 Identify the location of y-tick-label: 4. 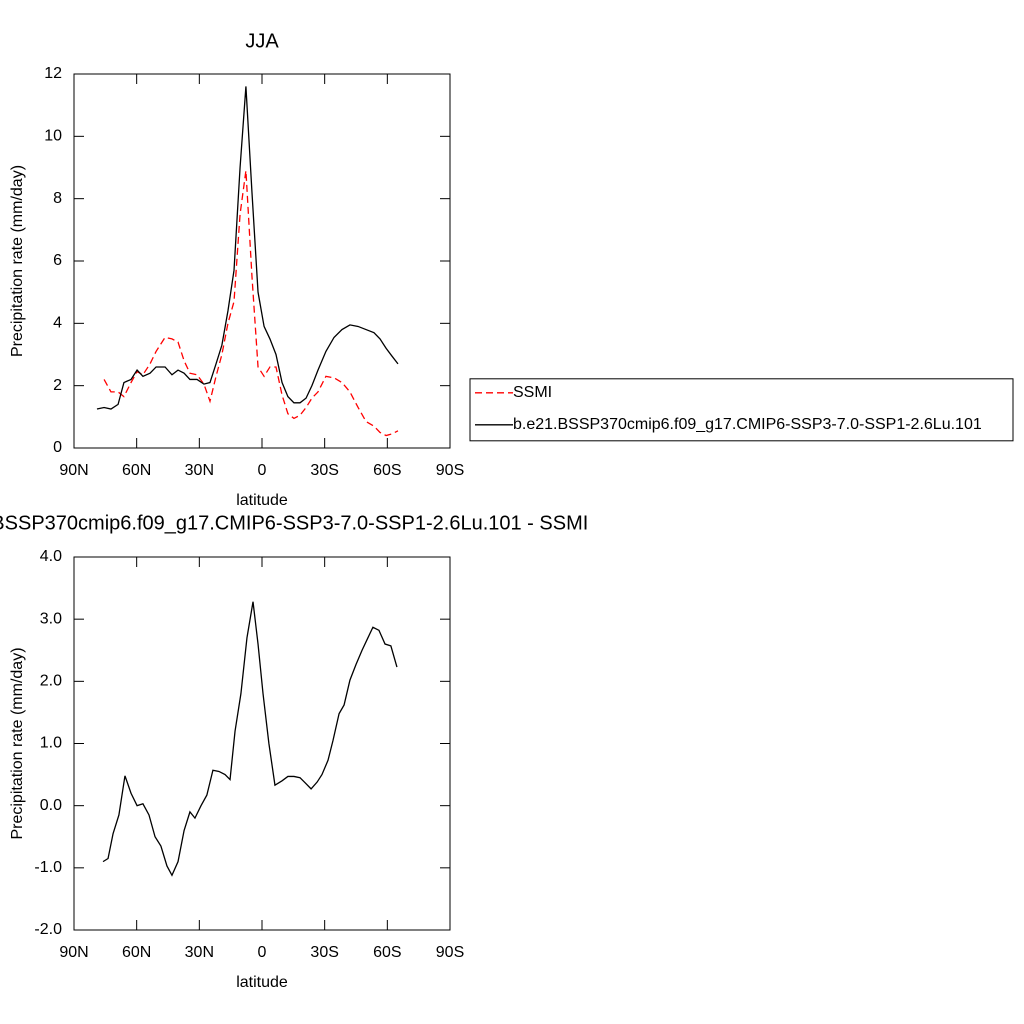
(57, 323).